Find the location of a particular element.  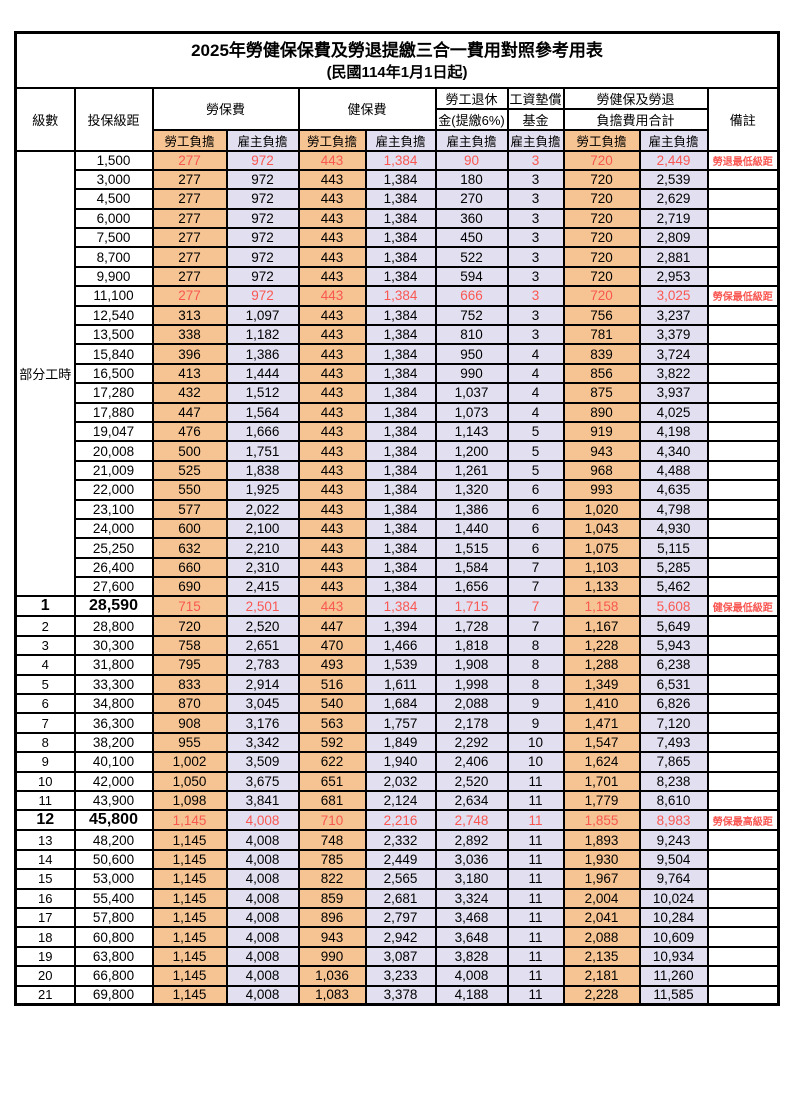

bracket-cell: 25,250 is located at coordinates (113, 548).